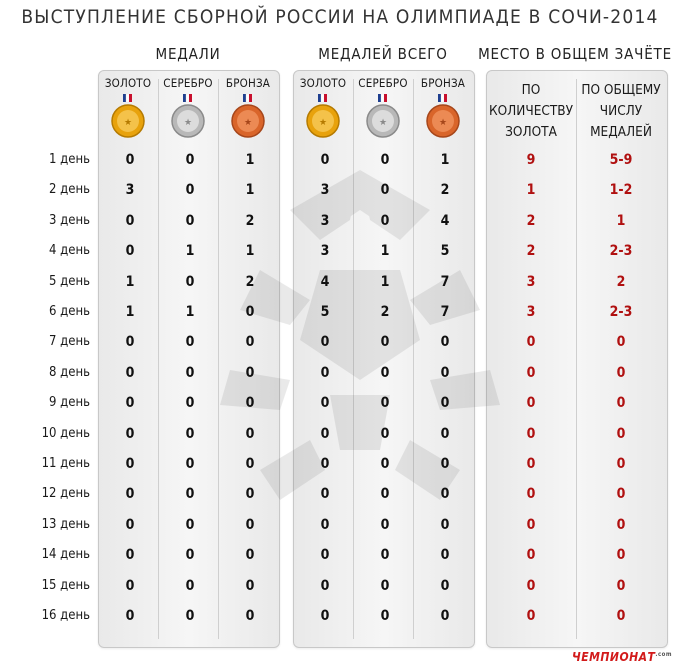 The width and height of the screenshot is (680, 672). What do you see at coordinates (531, 90) in the screenshot?
I see `rank-header-line: ПО` at bounding box center [531, 90].